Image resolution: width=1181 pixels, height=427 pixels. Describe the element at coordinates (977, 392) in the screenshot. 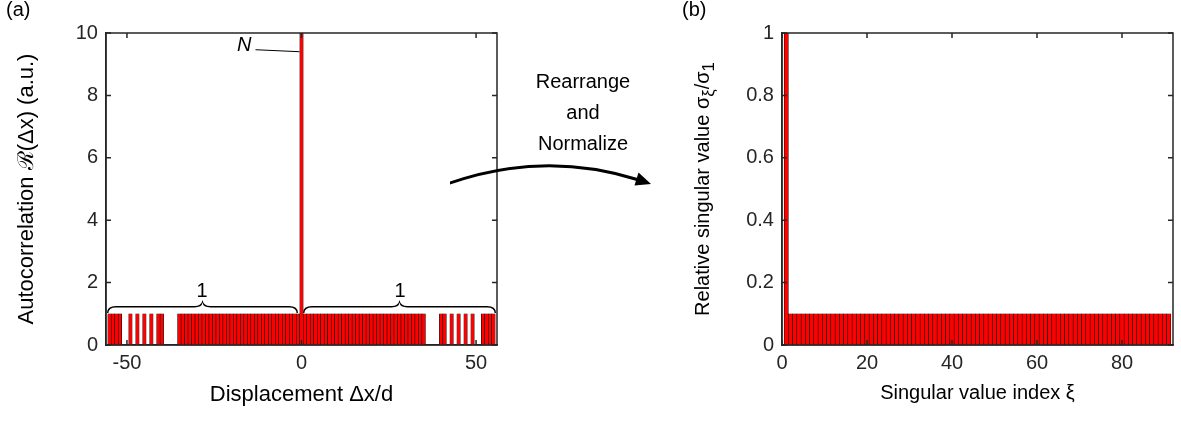

I see `x-axis-title: Singular value index ξ` at that location.